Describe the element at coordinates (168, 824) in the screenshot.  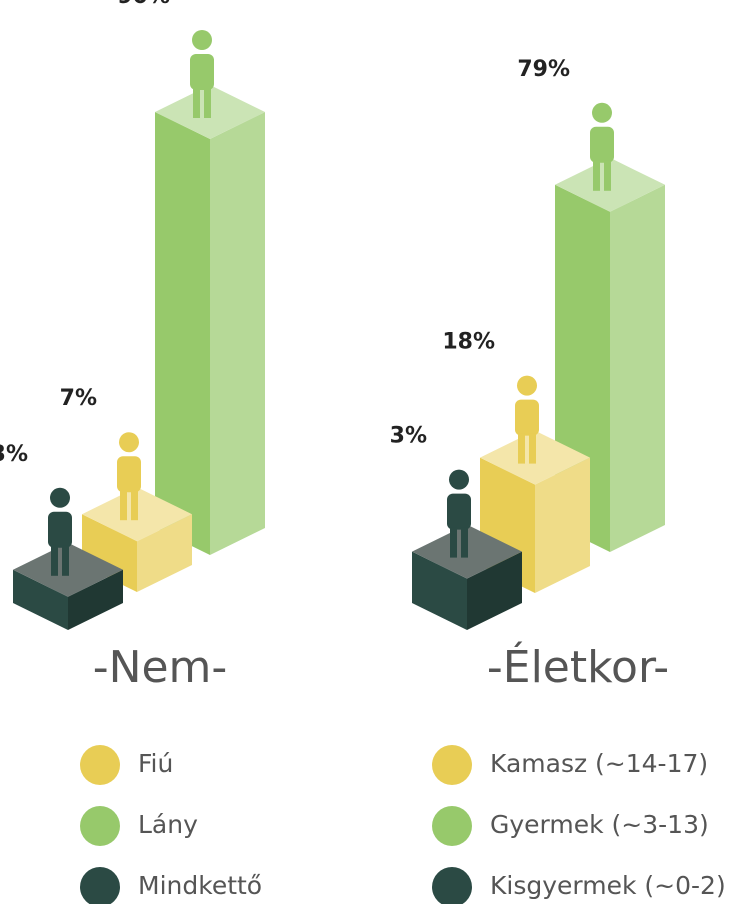
I see `legend-label: Lány` at that location.